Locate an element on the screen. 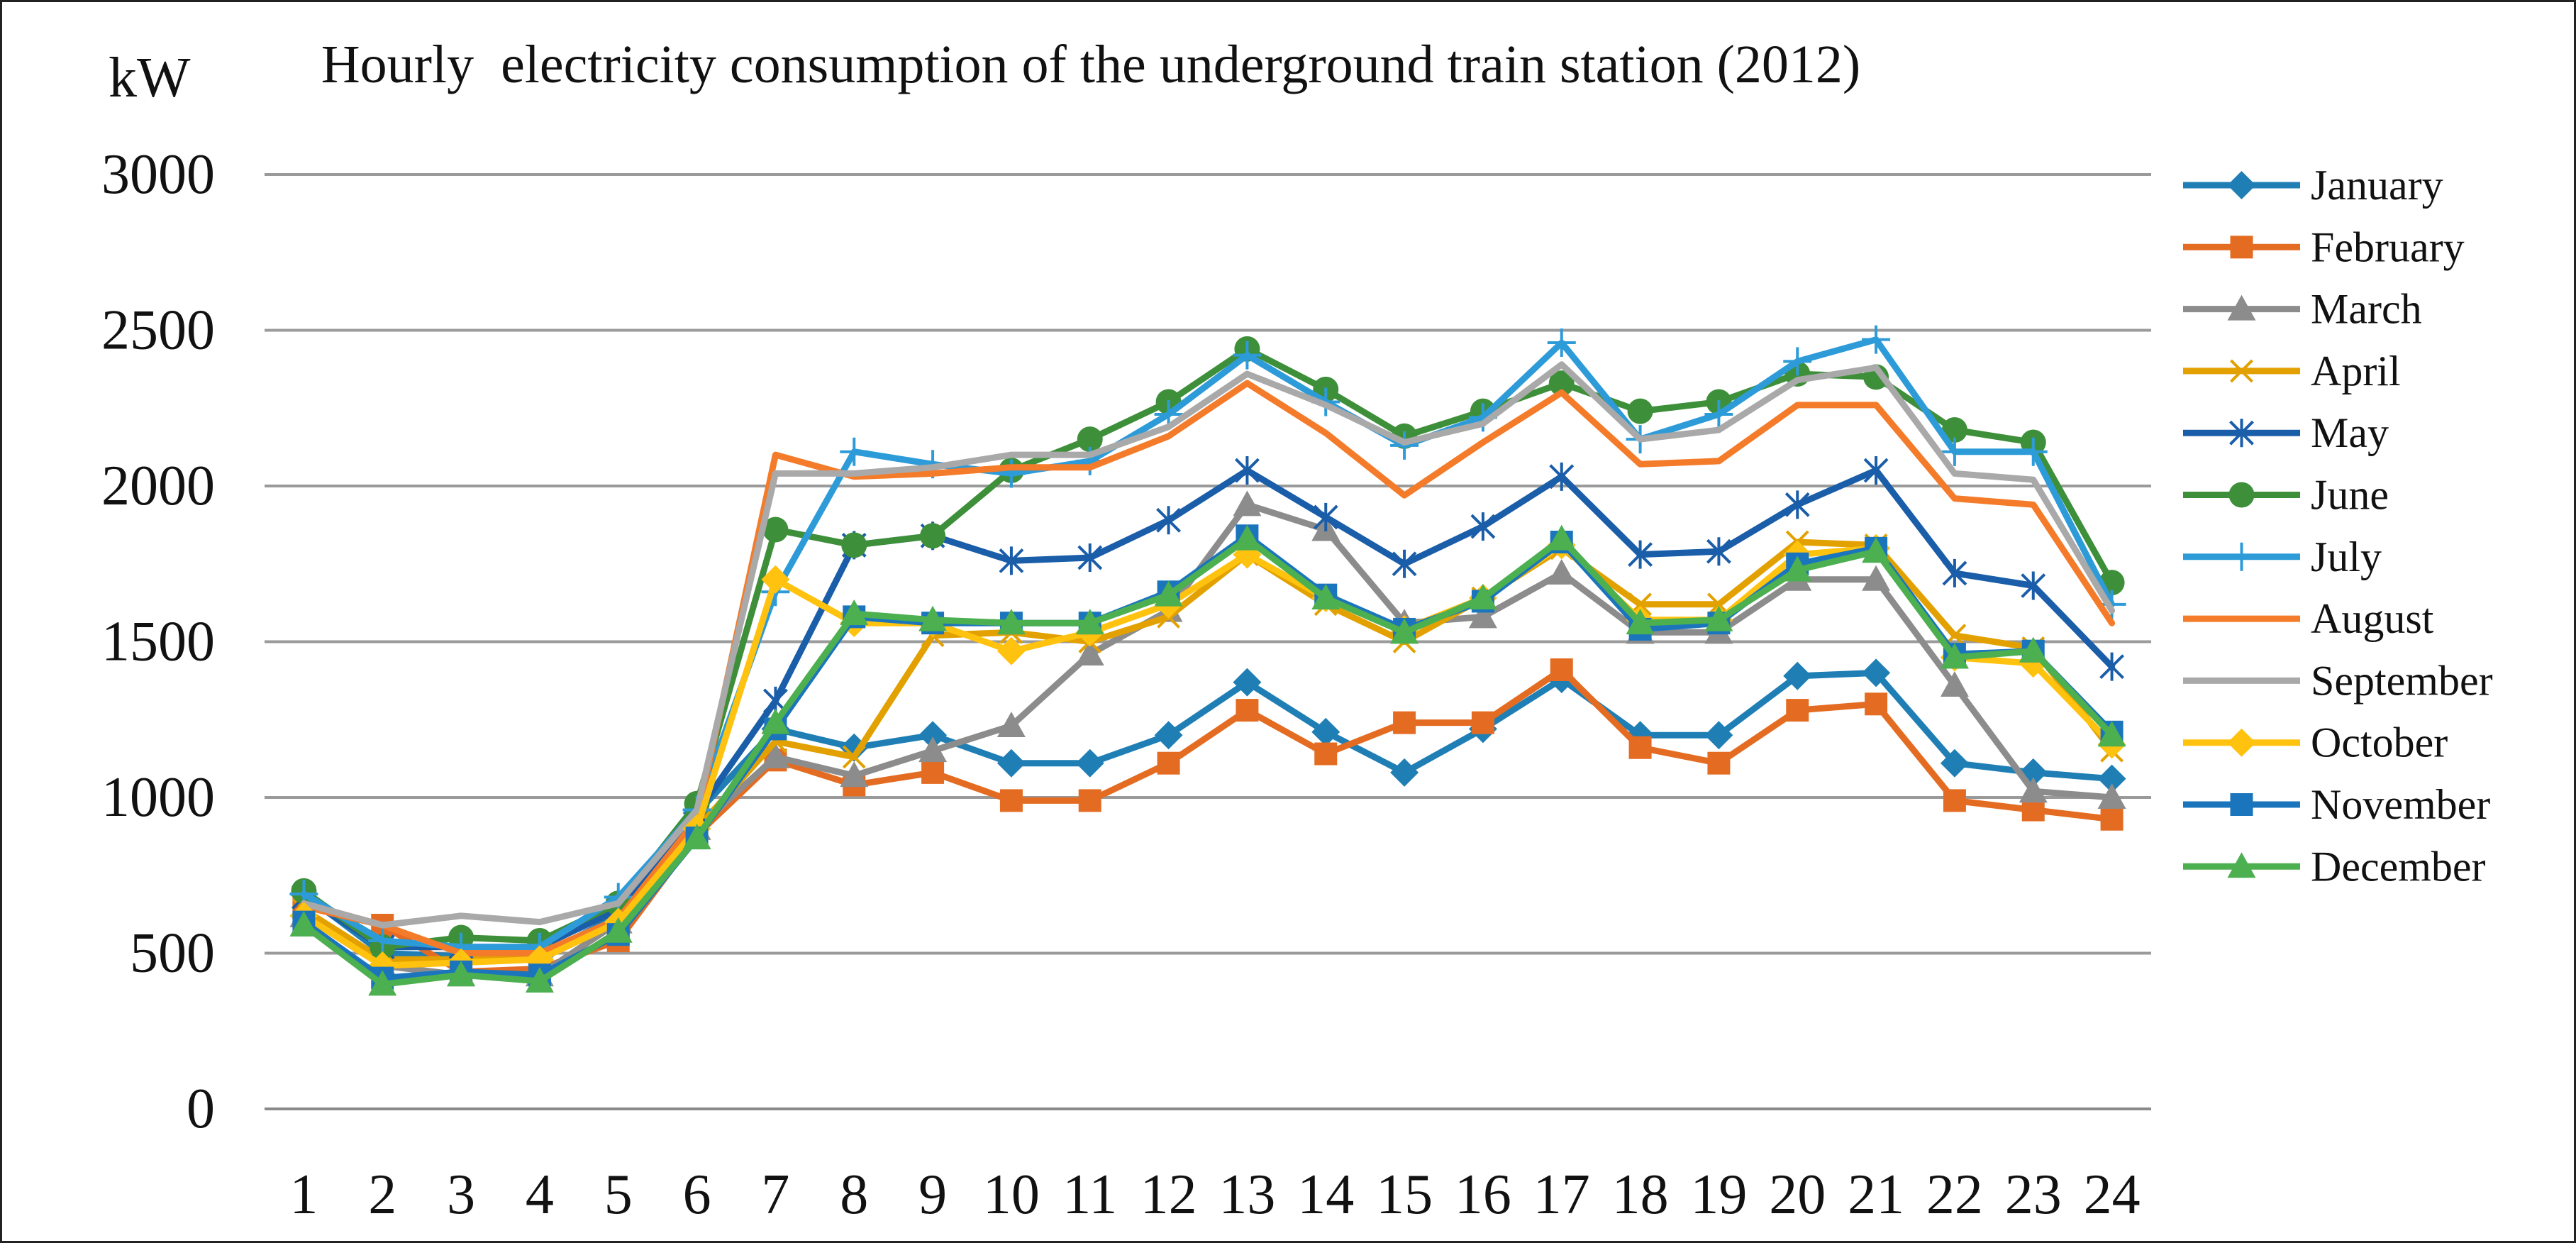 The image size is (2576, 1243). legend-label: July is located at coordinates (2346, 557).